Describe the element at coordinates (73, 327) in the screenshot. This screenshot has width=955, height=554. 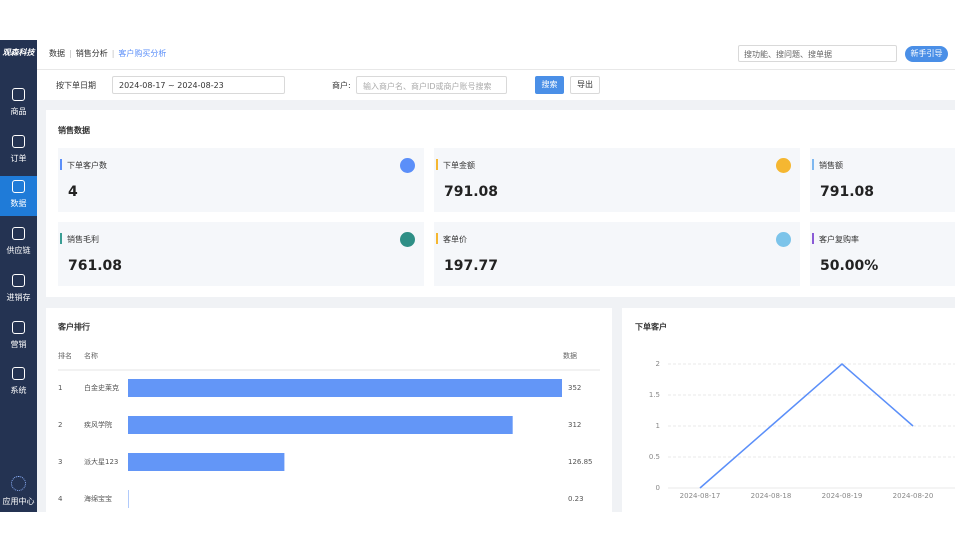
I see `chart-title: 客户排行` at that location.